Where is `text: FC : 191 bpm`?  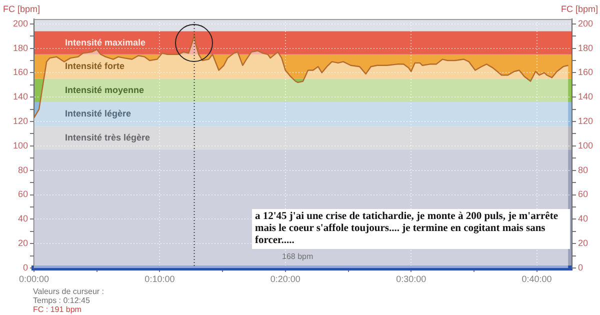
text: FC : 191 bpm is located at coordinates (57, 309).